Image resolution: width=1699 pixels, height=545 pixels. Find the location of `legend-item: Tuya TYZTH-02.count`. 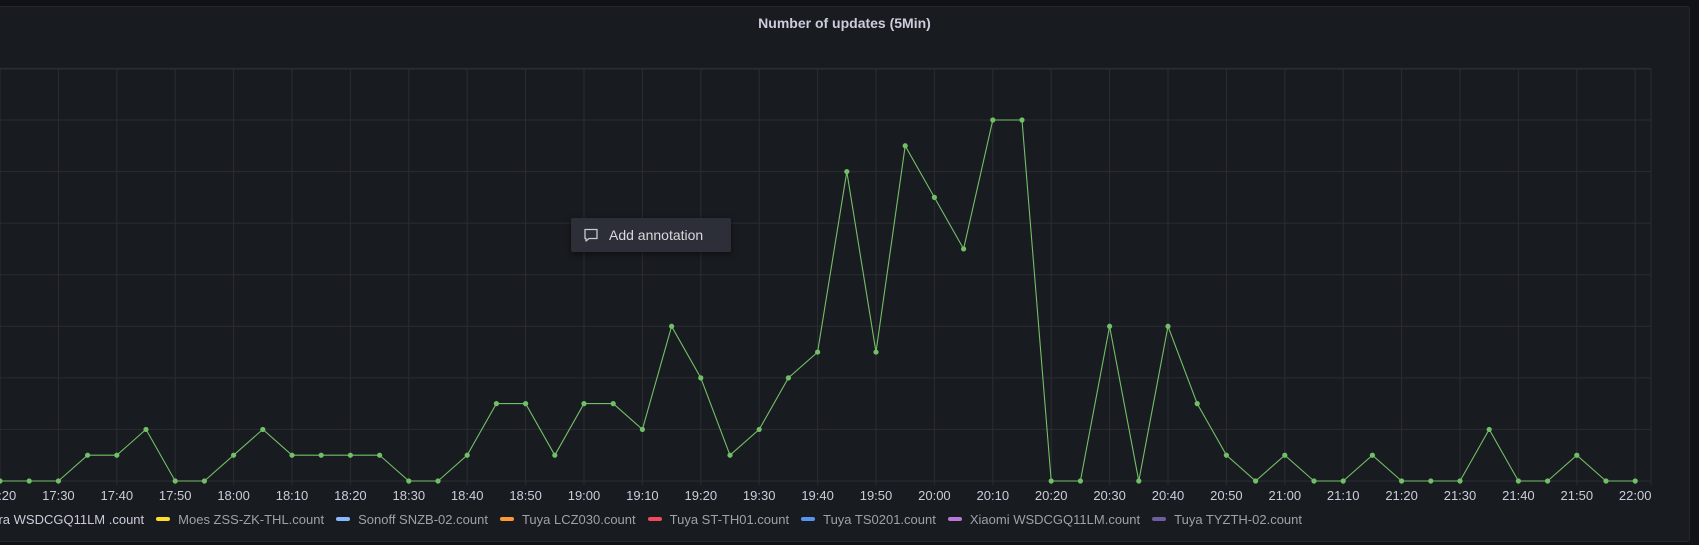

legend-item: Tuya TYZTH-02.count is located at coordinates (1227, 519).